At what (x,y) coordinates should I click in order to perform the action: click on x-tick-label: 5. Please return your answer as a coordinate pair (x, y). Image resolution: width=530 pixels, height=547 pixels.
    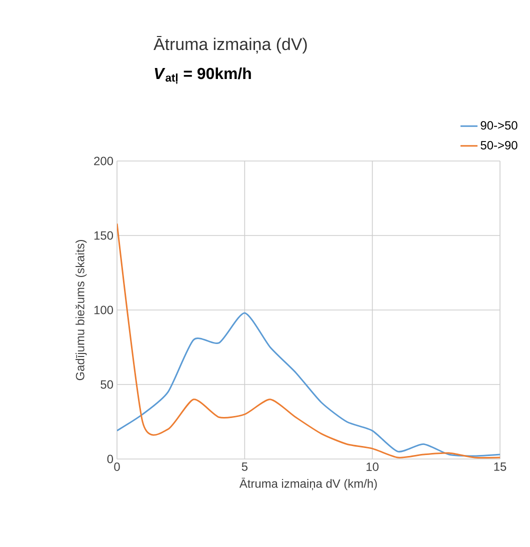
    Looking at the image, I should click on (245, 466).